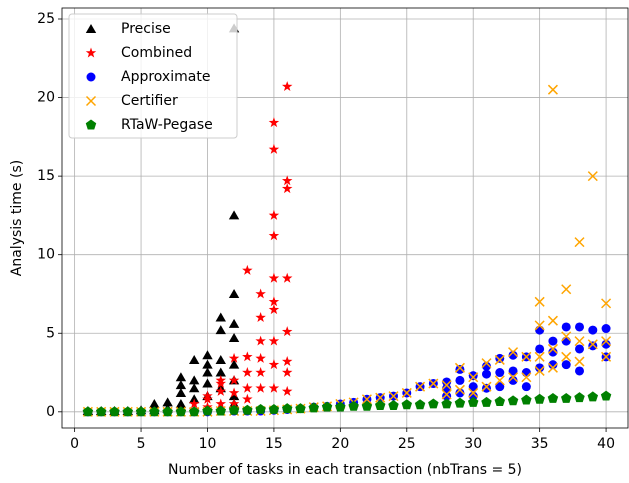 Image resolution: width=629 pixels, height=483 pixels. I want to click on x-tick-label: 5, so click(141, 444).